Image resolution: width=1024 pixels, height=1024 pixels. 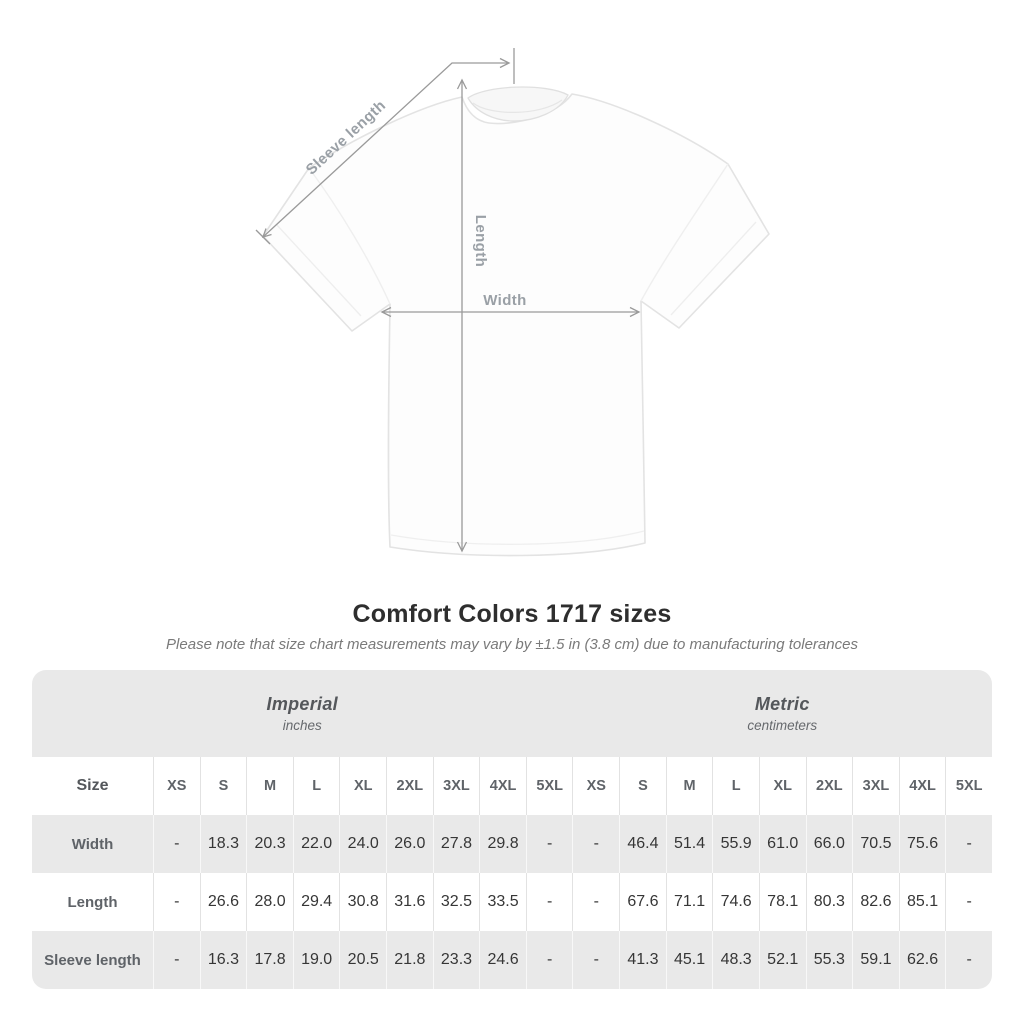 I want to click on cell-sleeve-length-imperial-m: 17.8, so click(x=269, y=960).